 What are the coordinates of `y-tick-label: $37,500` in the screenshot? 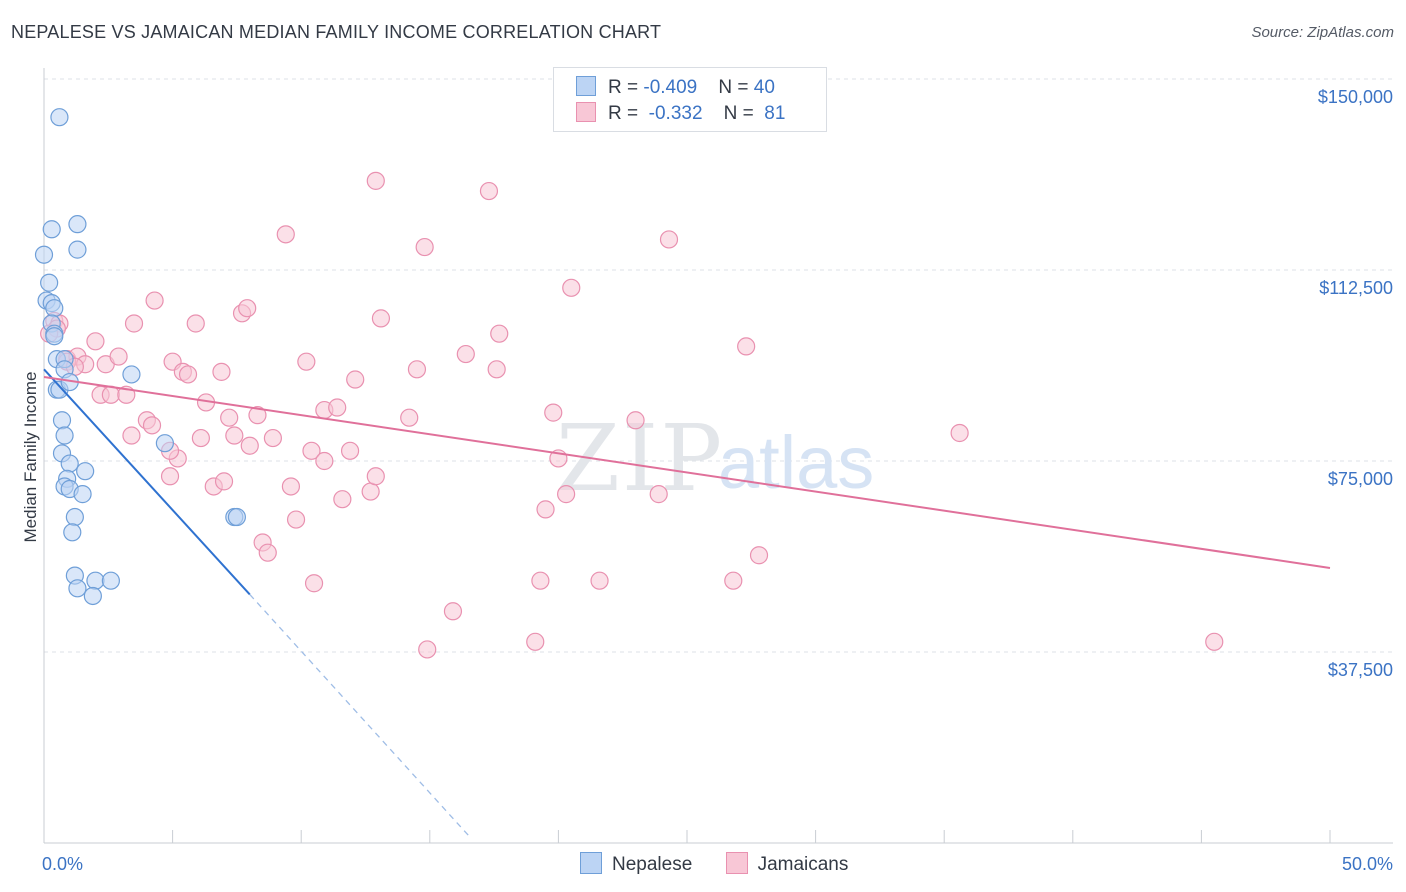 It's located at (1360, 670).